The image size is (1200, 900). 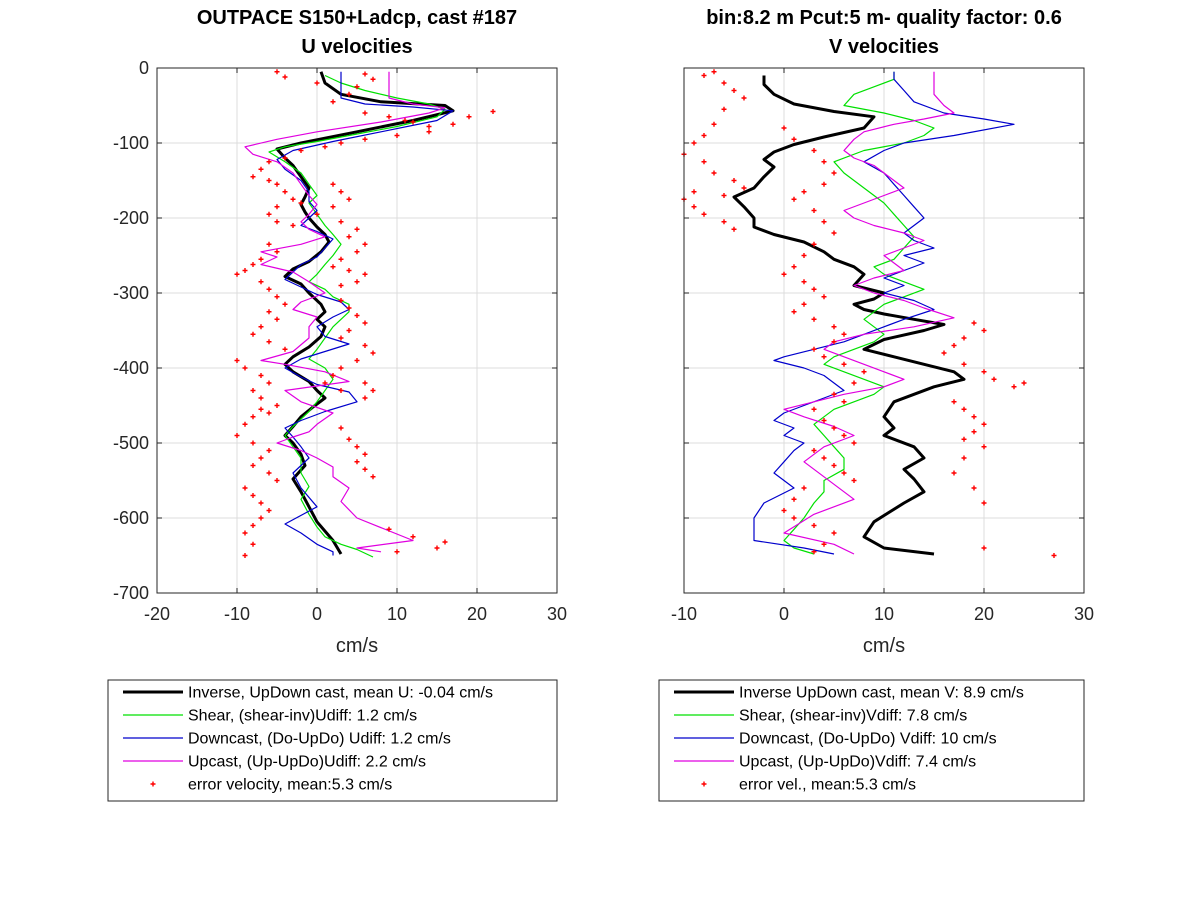 I want to click on u-legend-label: Shear, (shear-inv)Udiff: 1.2 cm/s, so click(x=302, y=716).